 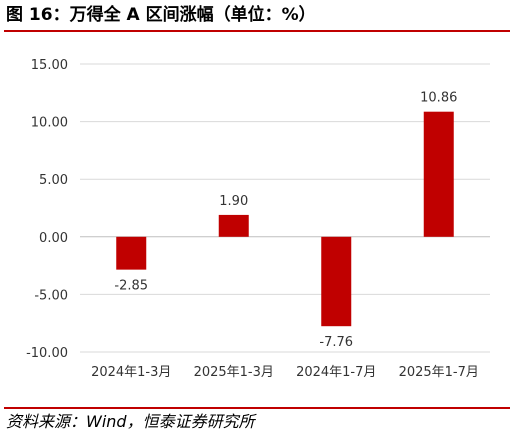 I want to click on chart-title: 图 16：万得全 A 区间涨幅（单位：%）, so click(x=161, y=15).